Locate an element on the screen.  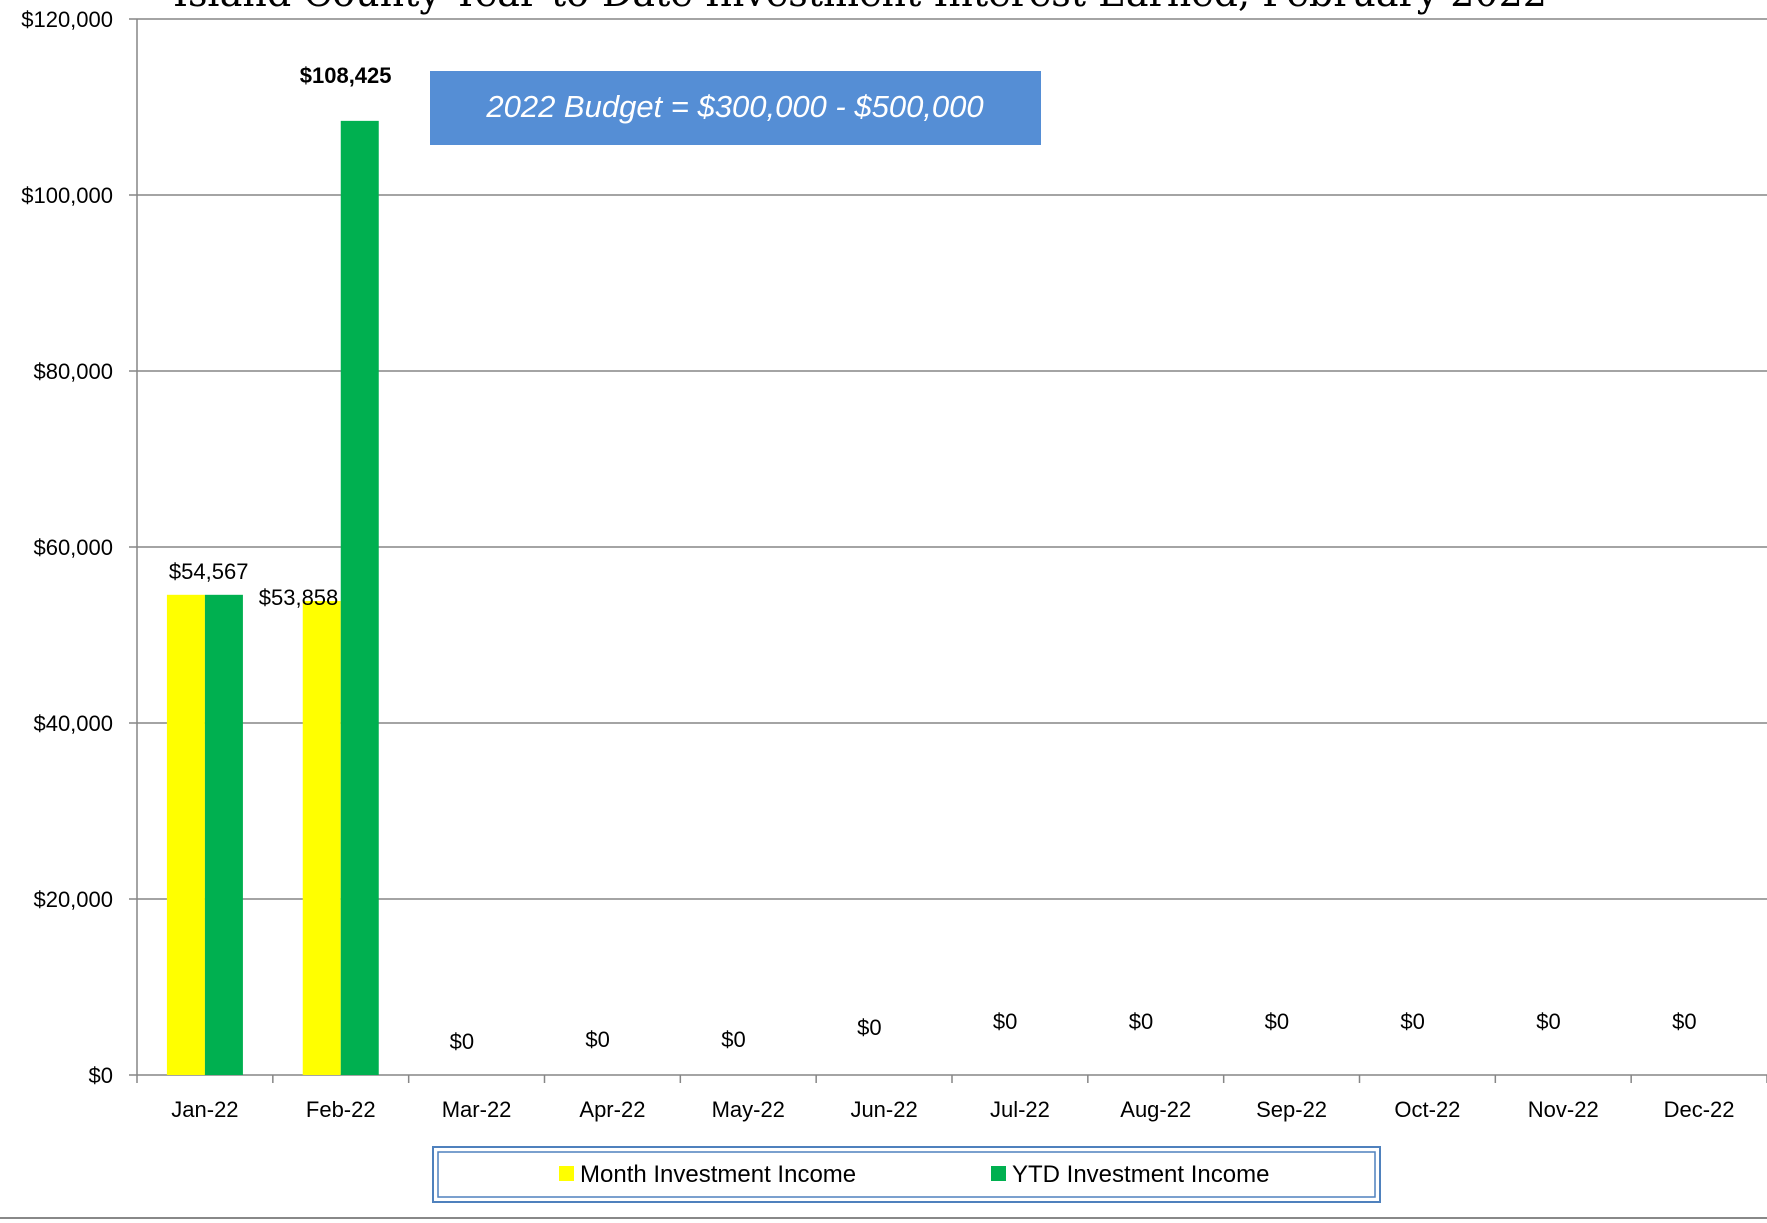
budget-annotation: 2022 Budget = $300,000 - $500,000 is located at coordinates (735, 108).